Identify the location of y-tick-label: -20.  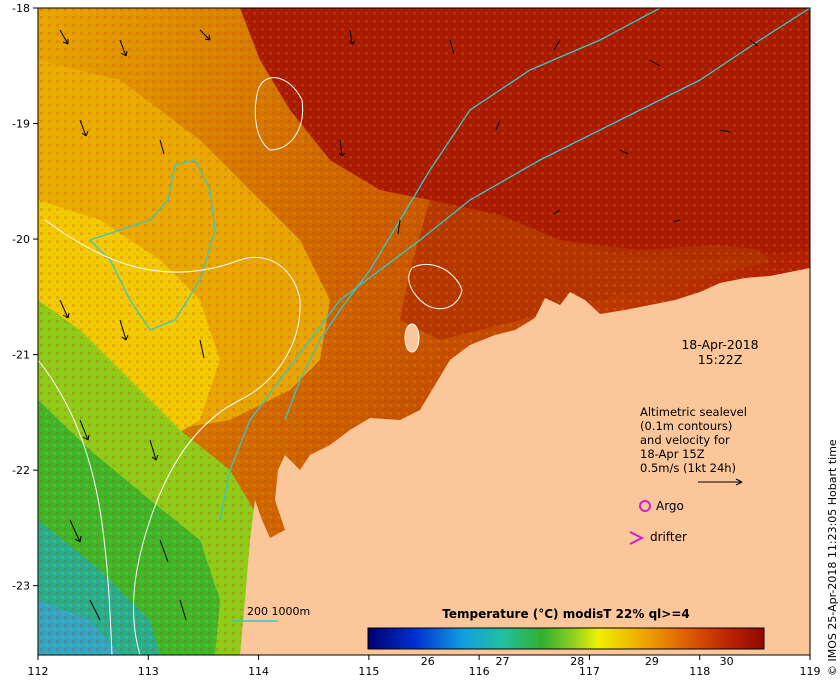
(21, 239).